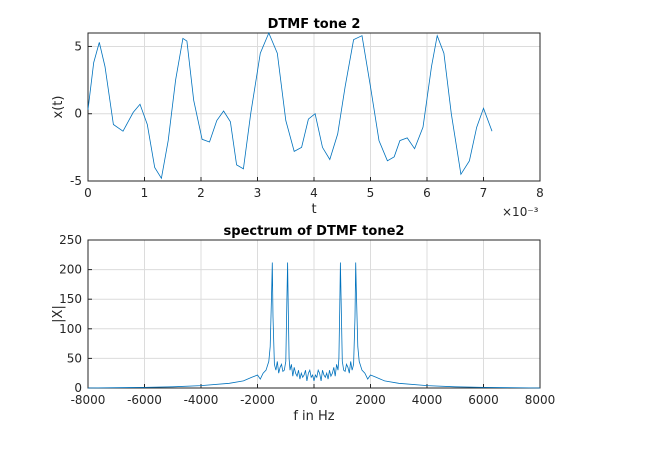 Image resolution: width=650 pixels, height=453 pixels. What do you see at coordinates (88, 193) in the screenshot?
I see `time-x-tick-label: 0` at bounding box center [88, 193].